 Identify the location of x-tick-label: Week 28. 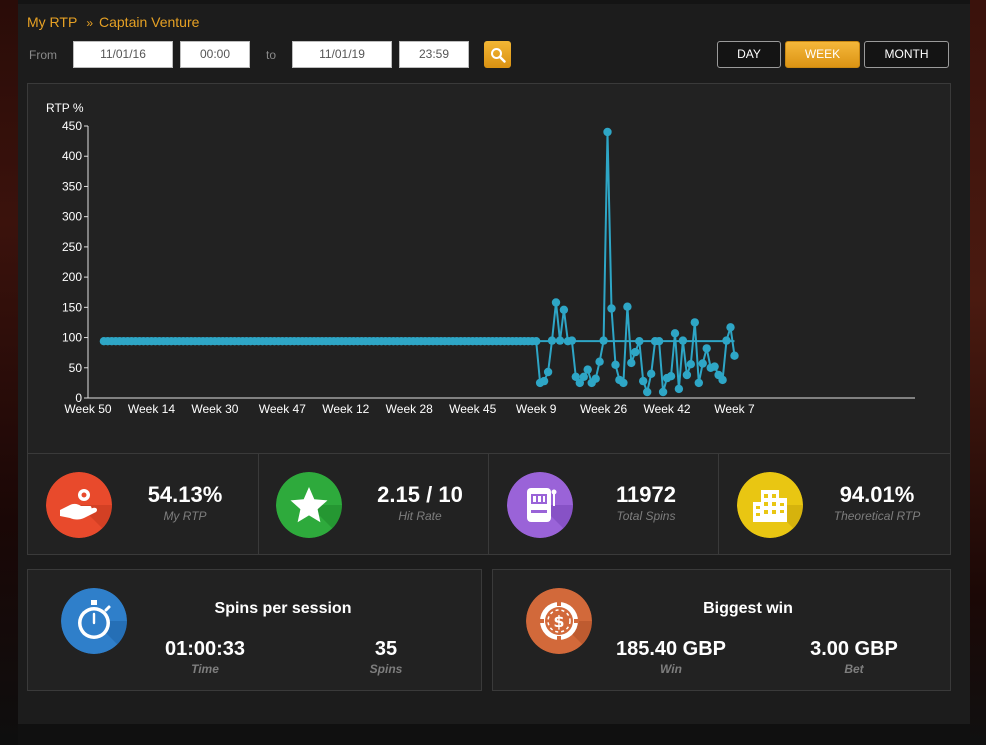
(409, 409).